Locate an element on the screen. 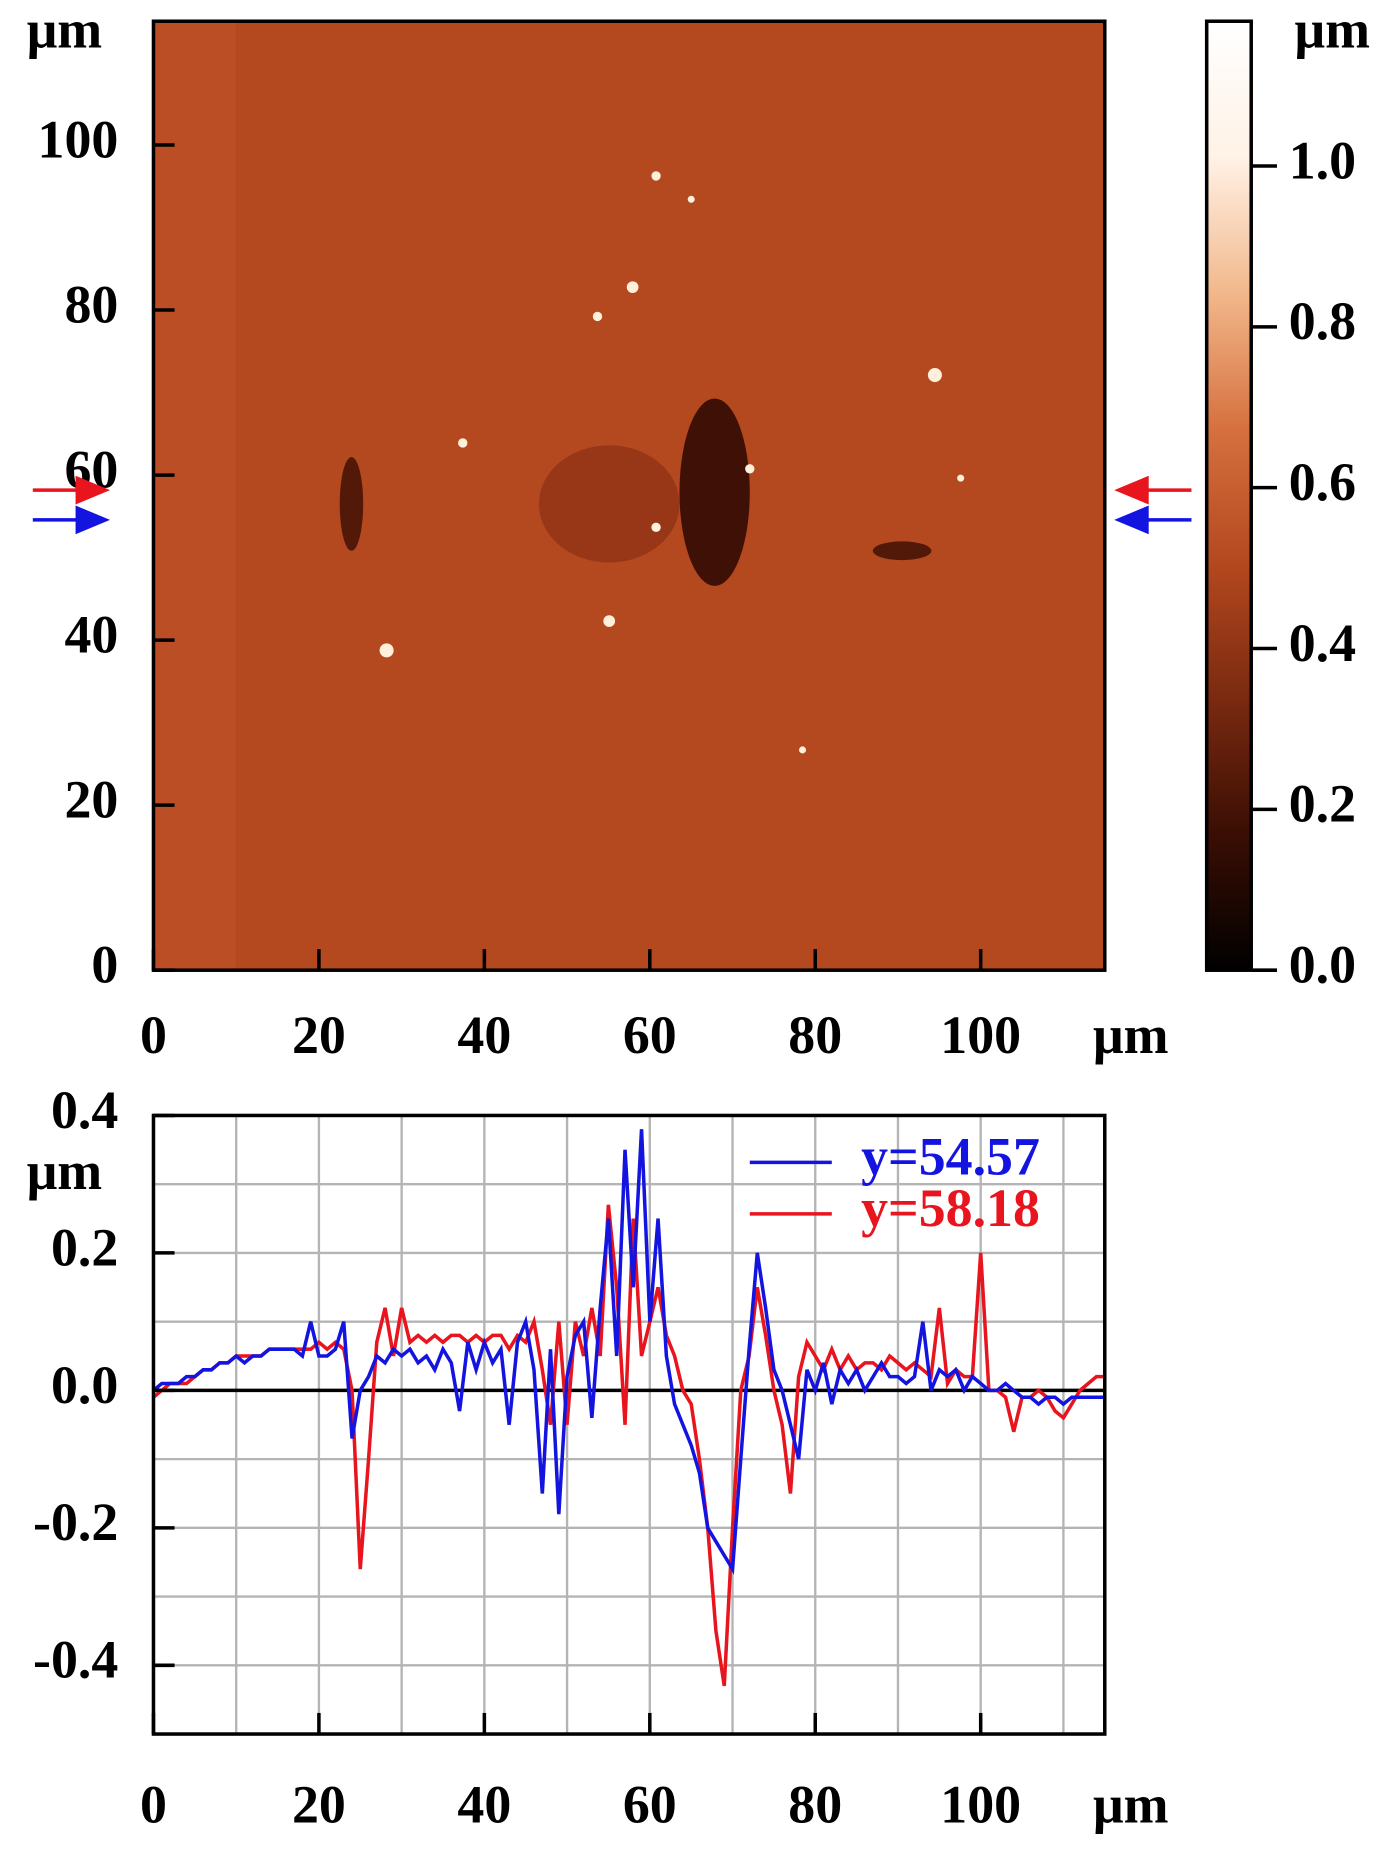  y-tick-label: 0.4 is located at coordinates (84, 1110).